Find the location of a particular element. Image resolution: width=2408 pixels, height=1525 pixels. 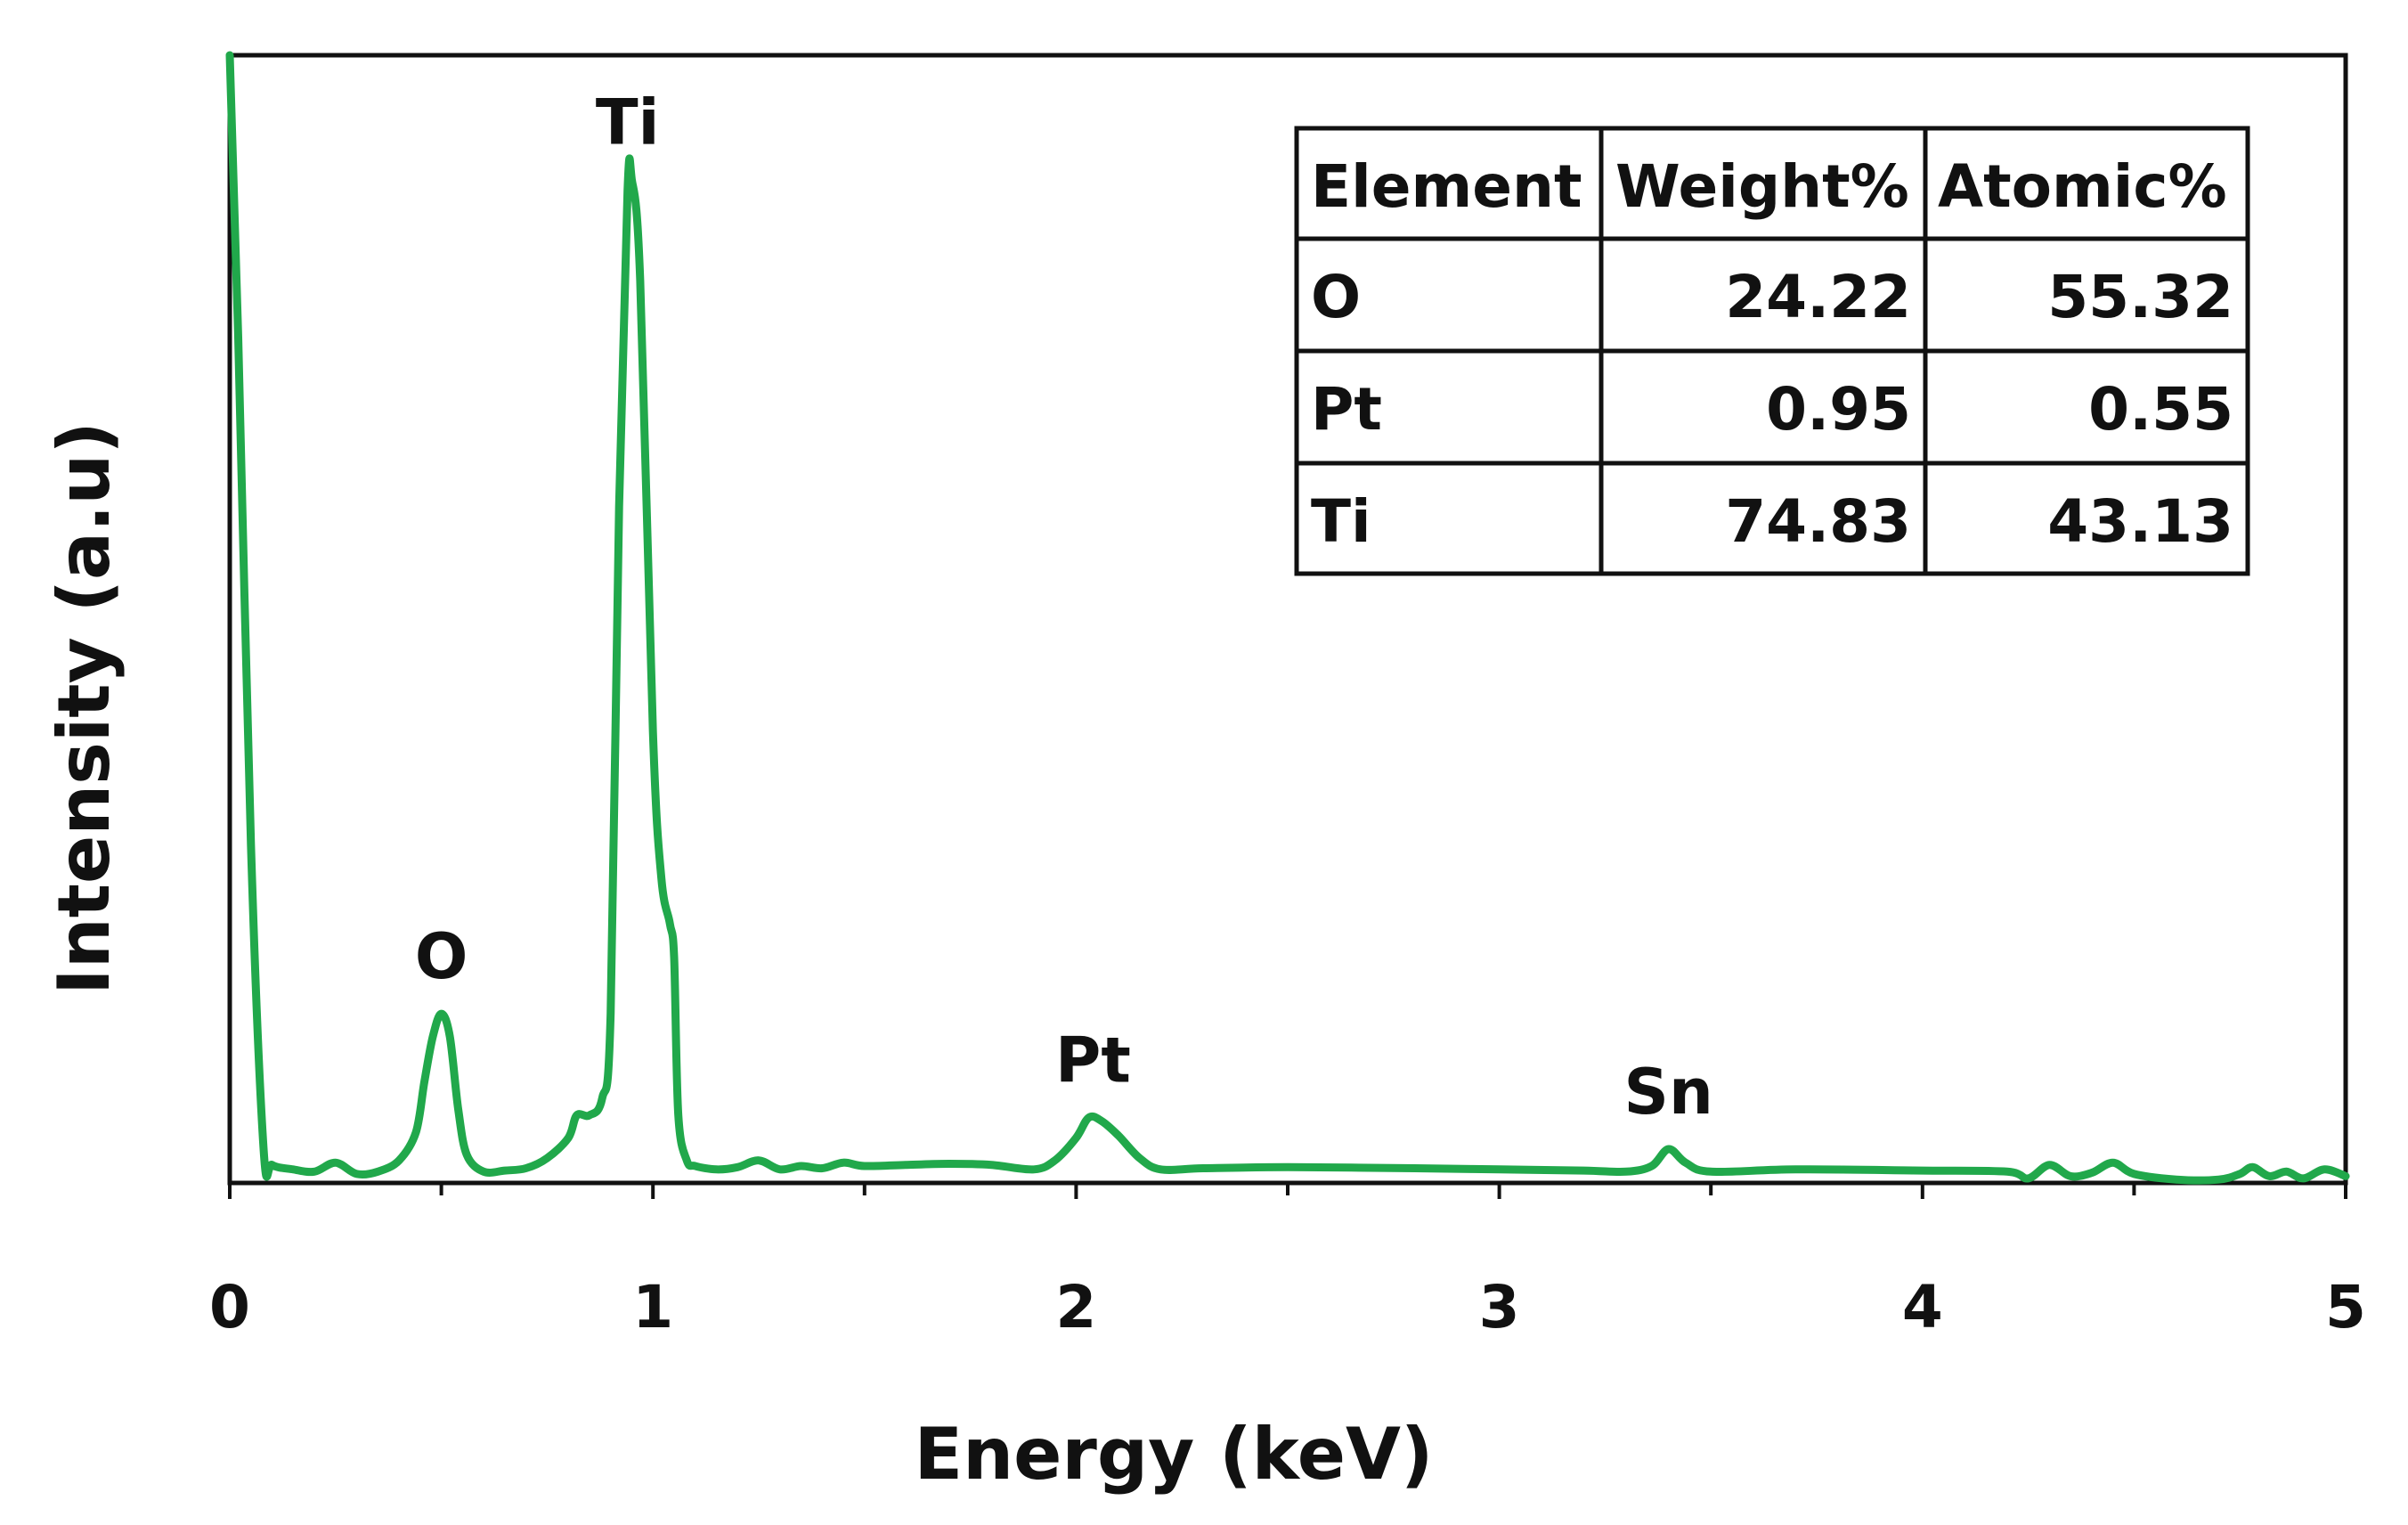

x-axis-ticks is located at coordinates (1287, 1191).